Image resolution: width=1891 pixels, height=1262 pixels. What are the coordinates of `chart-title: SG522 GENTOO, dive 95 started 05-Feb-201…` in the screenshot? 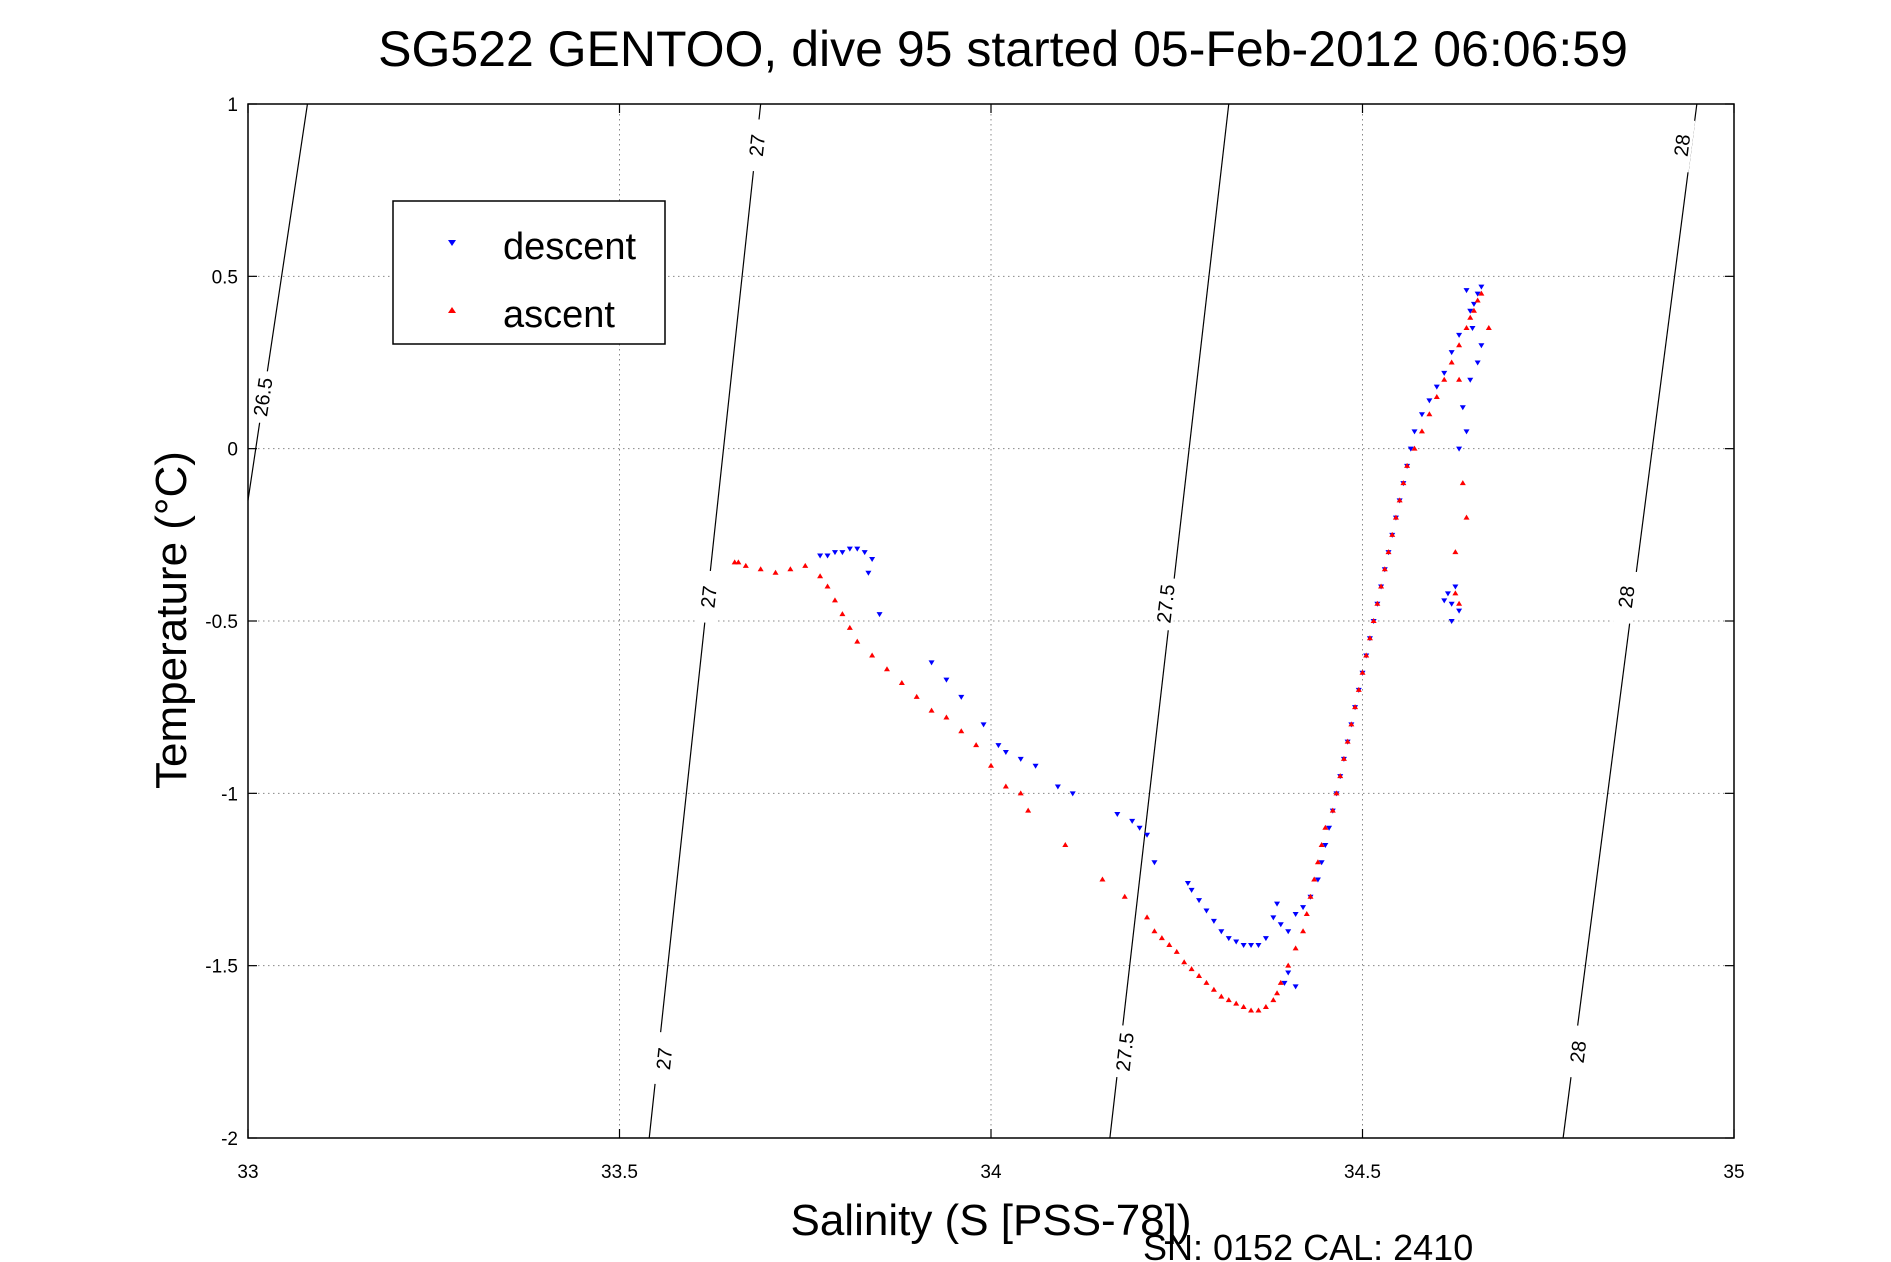 It's located at (1003, 49).